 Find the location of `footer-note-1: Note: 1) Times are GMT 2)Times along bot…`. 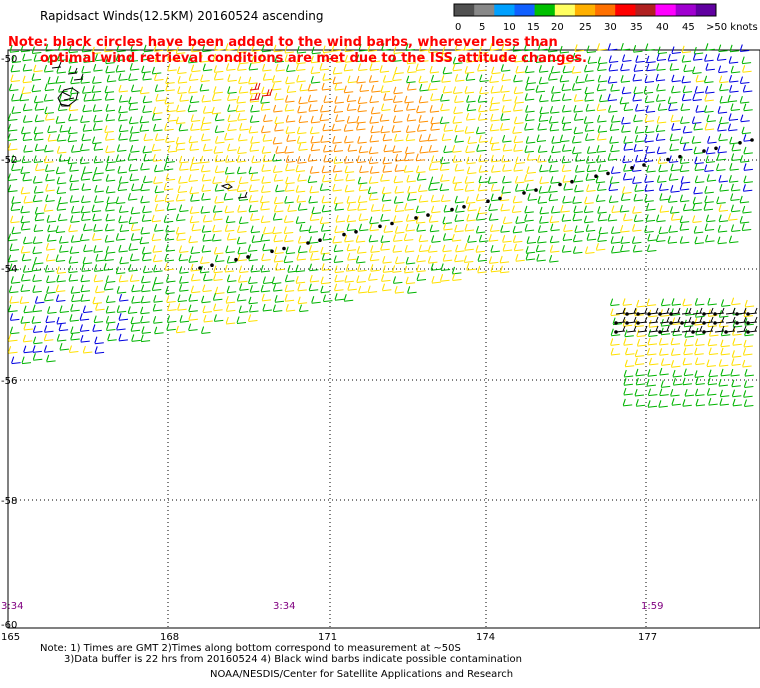

footer-note-1: Note: 1) Times are GMT 2)Times along bot… is located at coordinates (250, 648).